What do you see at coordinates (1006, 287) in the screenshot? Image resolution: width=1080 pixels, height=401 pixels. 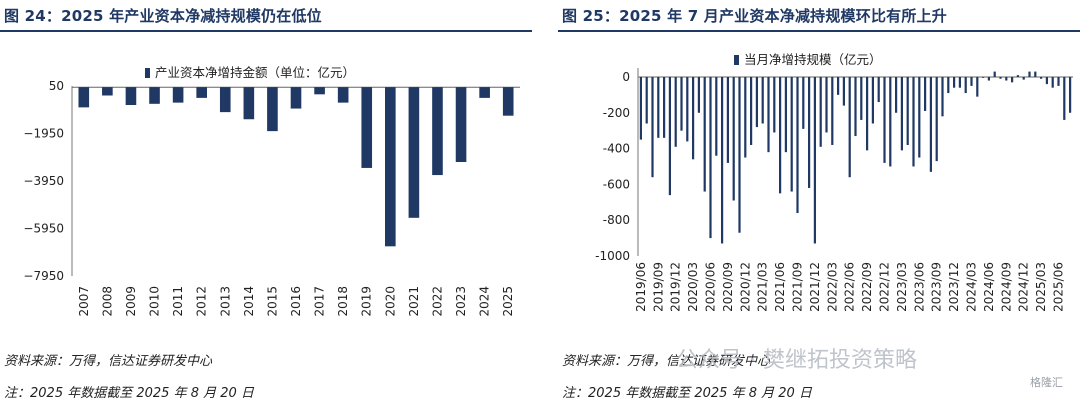 I see `x-tick-label: 2024/09` at bounding box center [1006, 287].